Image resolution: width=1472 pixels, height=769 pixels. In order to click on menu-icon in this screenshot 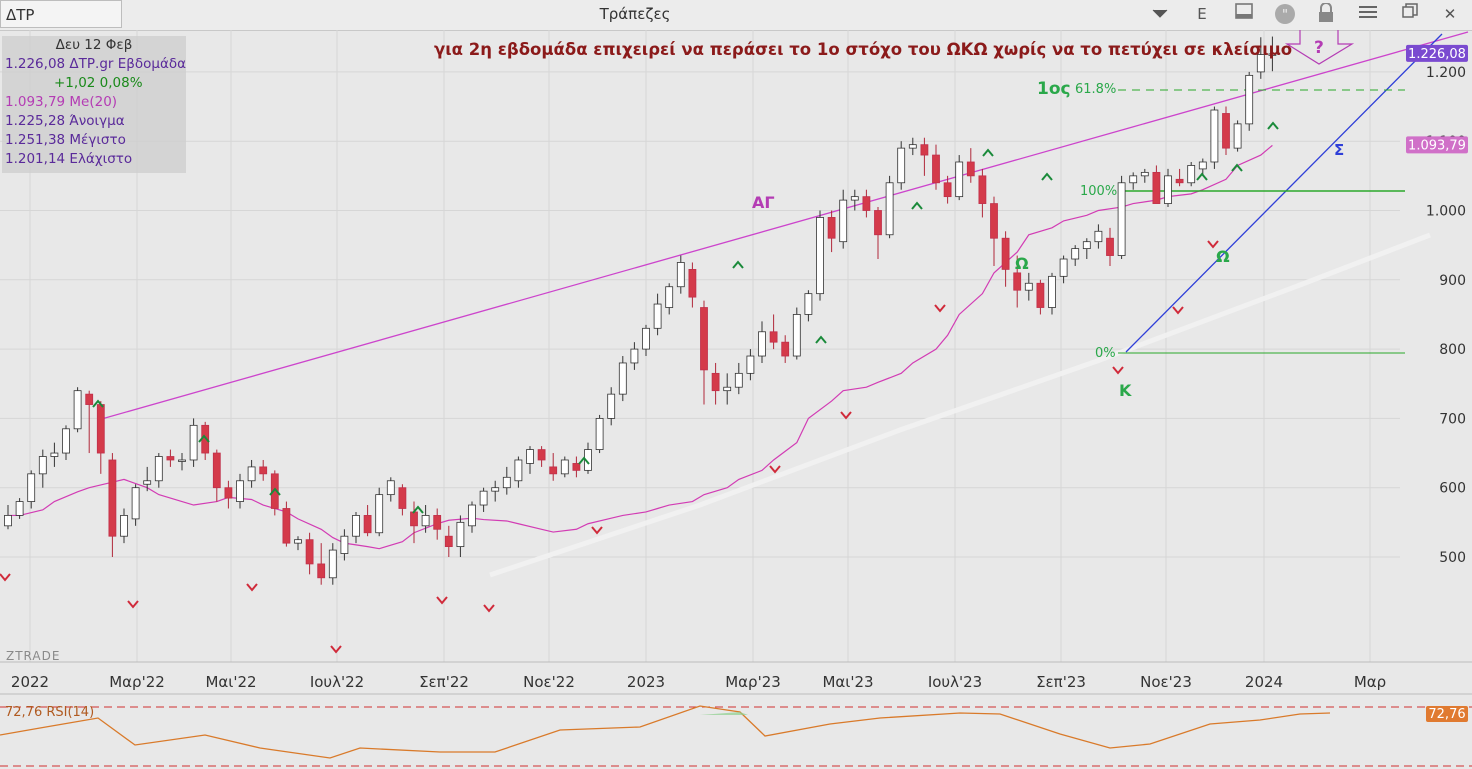, I will do `click(1368, 14)`.